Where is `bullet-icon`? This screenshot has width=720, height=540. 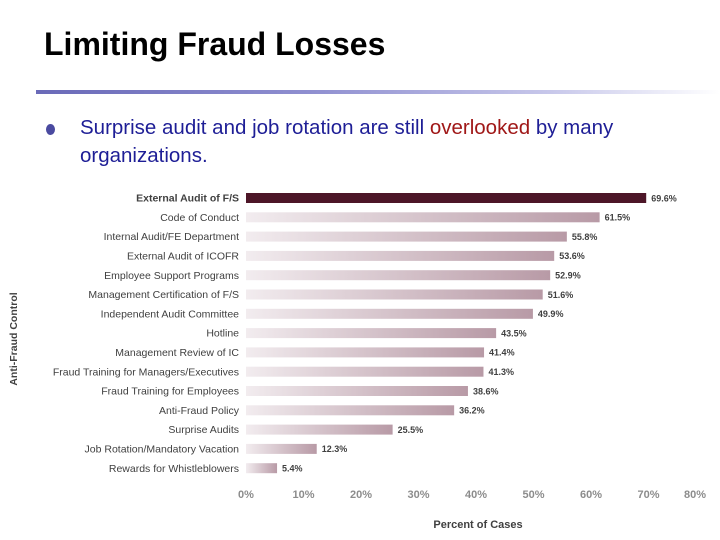 bullet-icon is located at coordinates (50, 129).